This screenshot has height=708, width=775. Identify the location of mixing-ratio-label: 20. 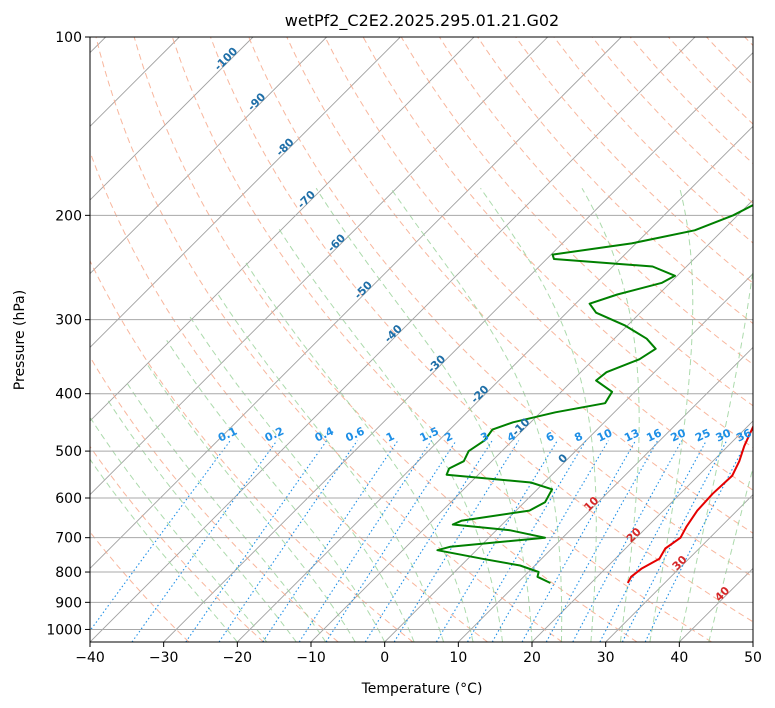
(679, 435).